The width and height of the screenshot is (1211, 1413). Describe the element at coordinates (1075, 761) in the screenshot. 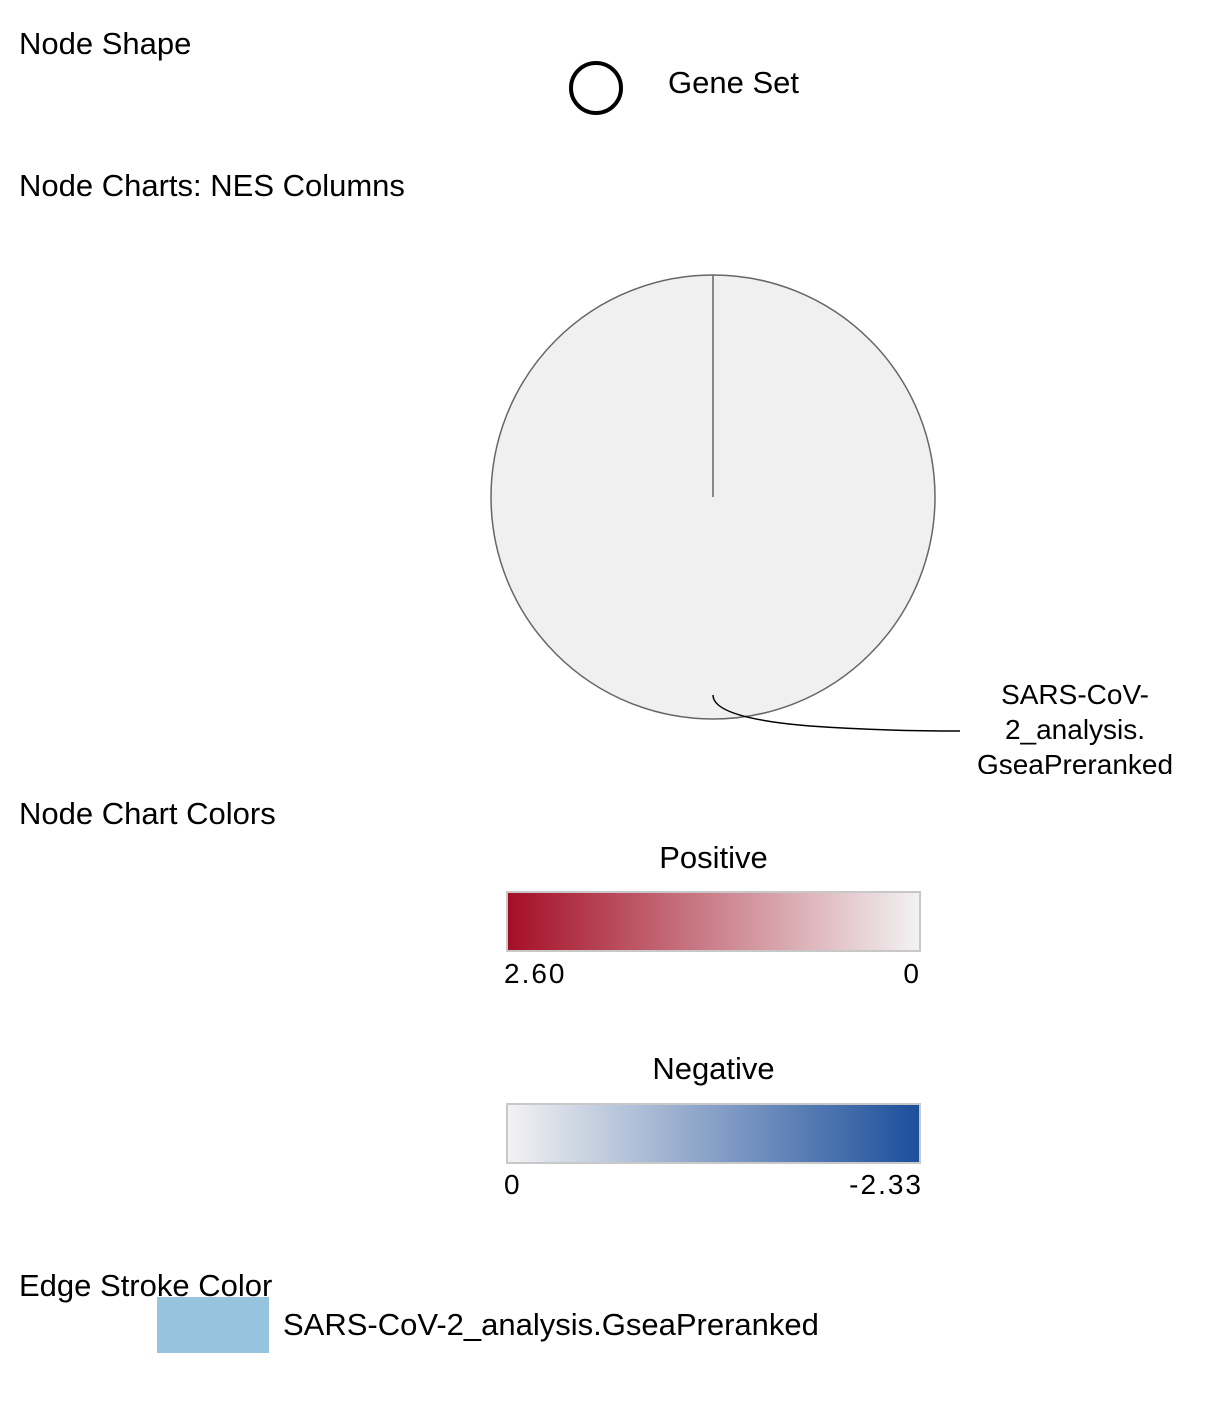

I see `pie-slice-label-line: GseaPreranked` at that location.